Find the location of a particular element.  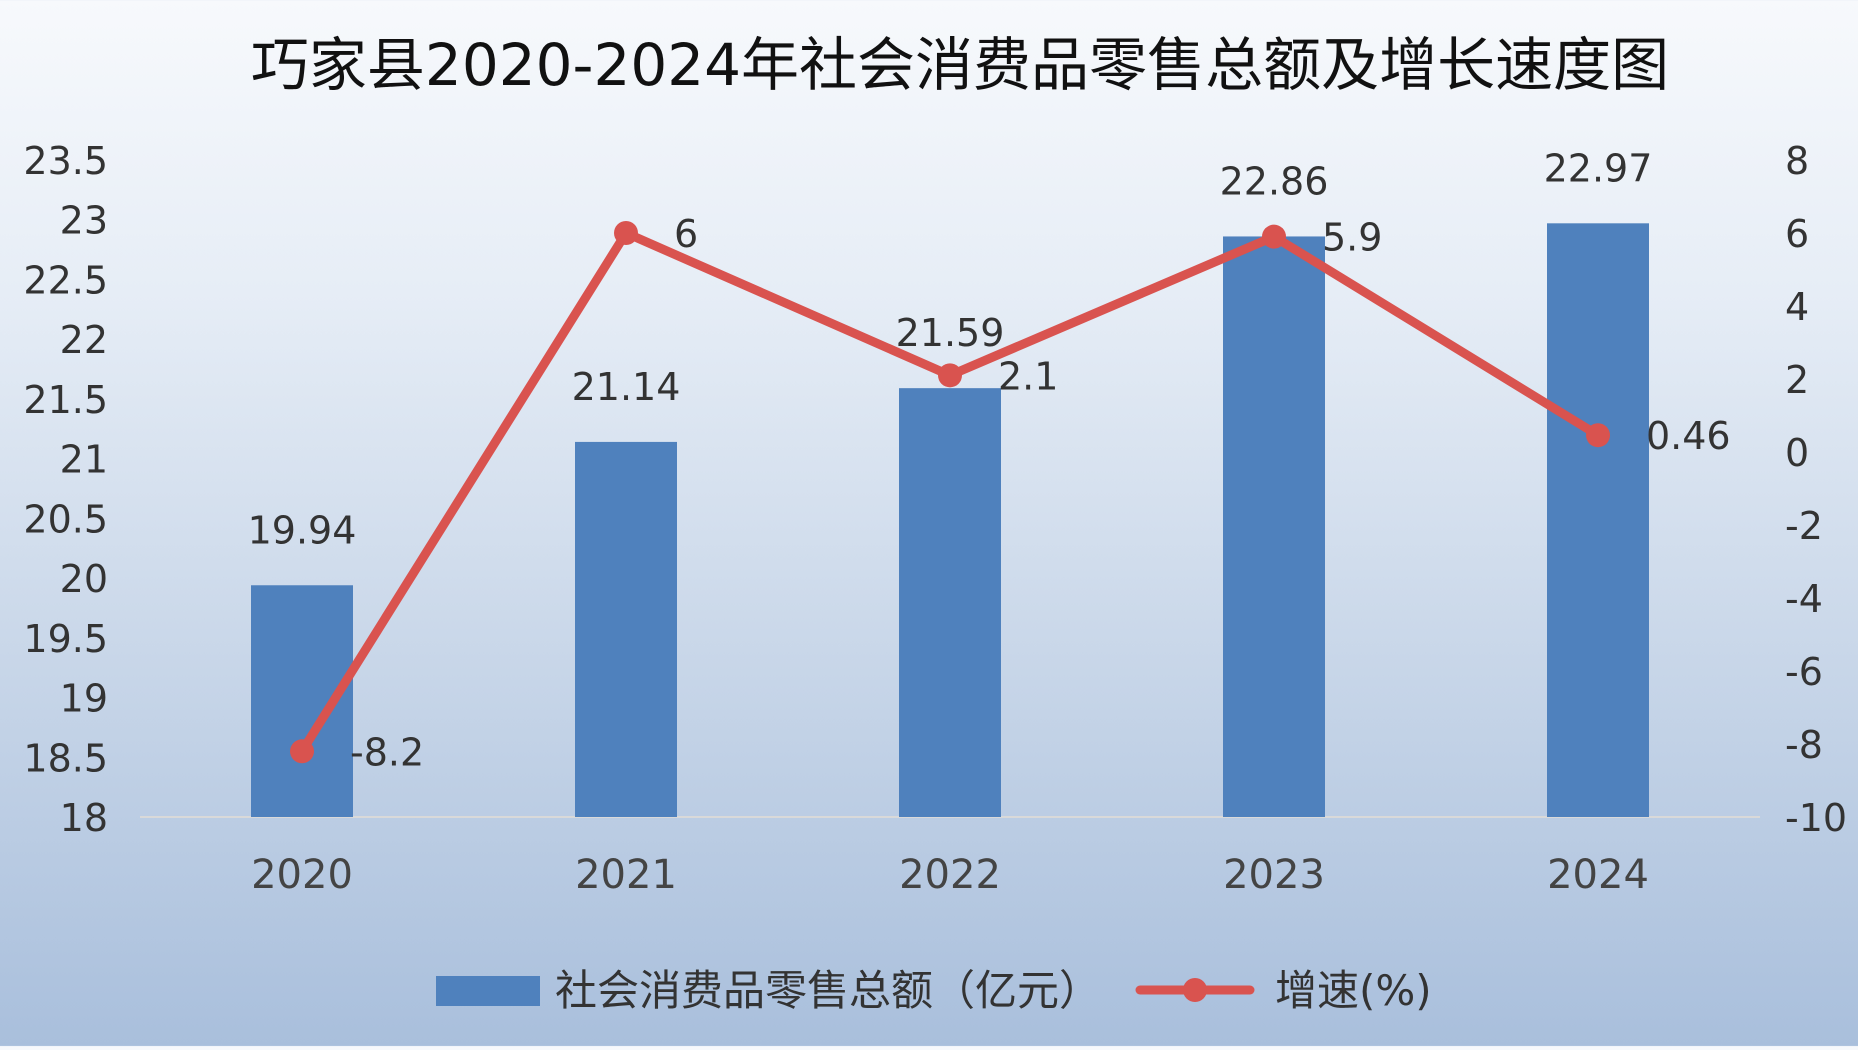

y-right-tick-label: -4 is located at coordinates (1804, 599).